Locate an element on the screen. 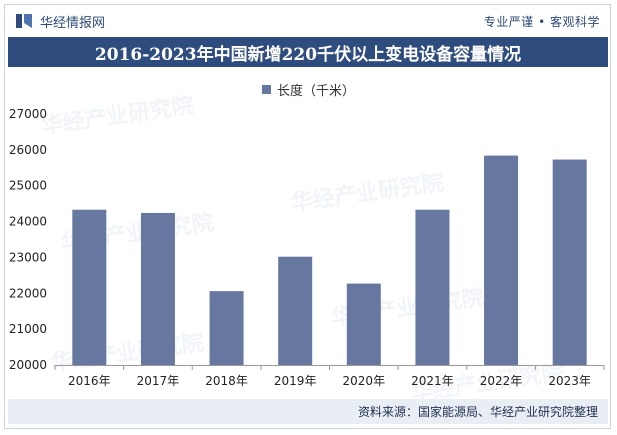  legend-label: 长度（千米） is located at coordinates (315, 91).